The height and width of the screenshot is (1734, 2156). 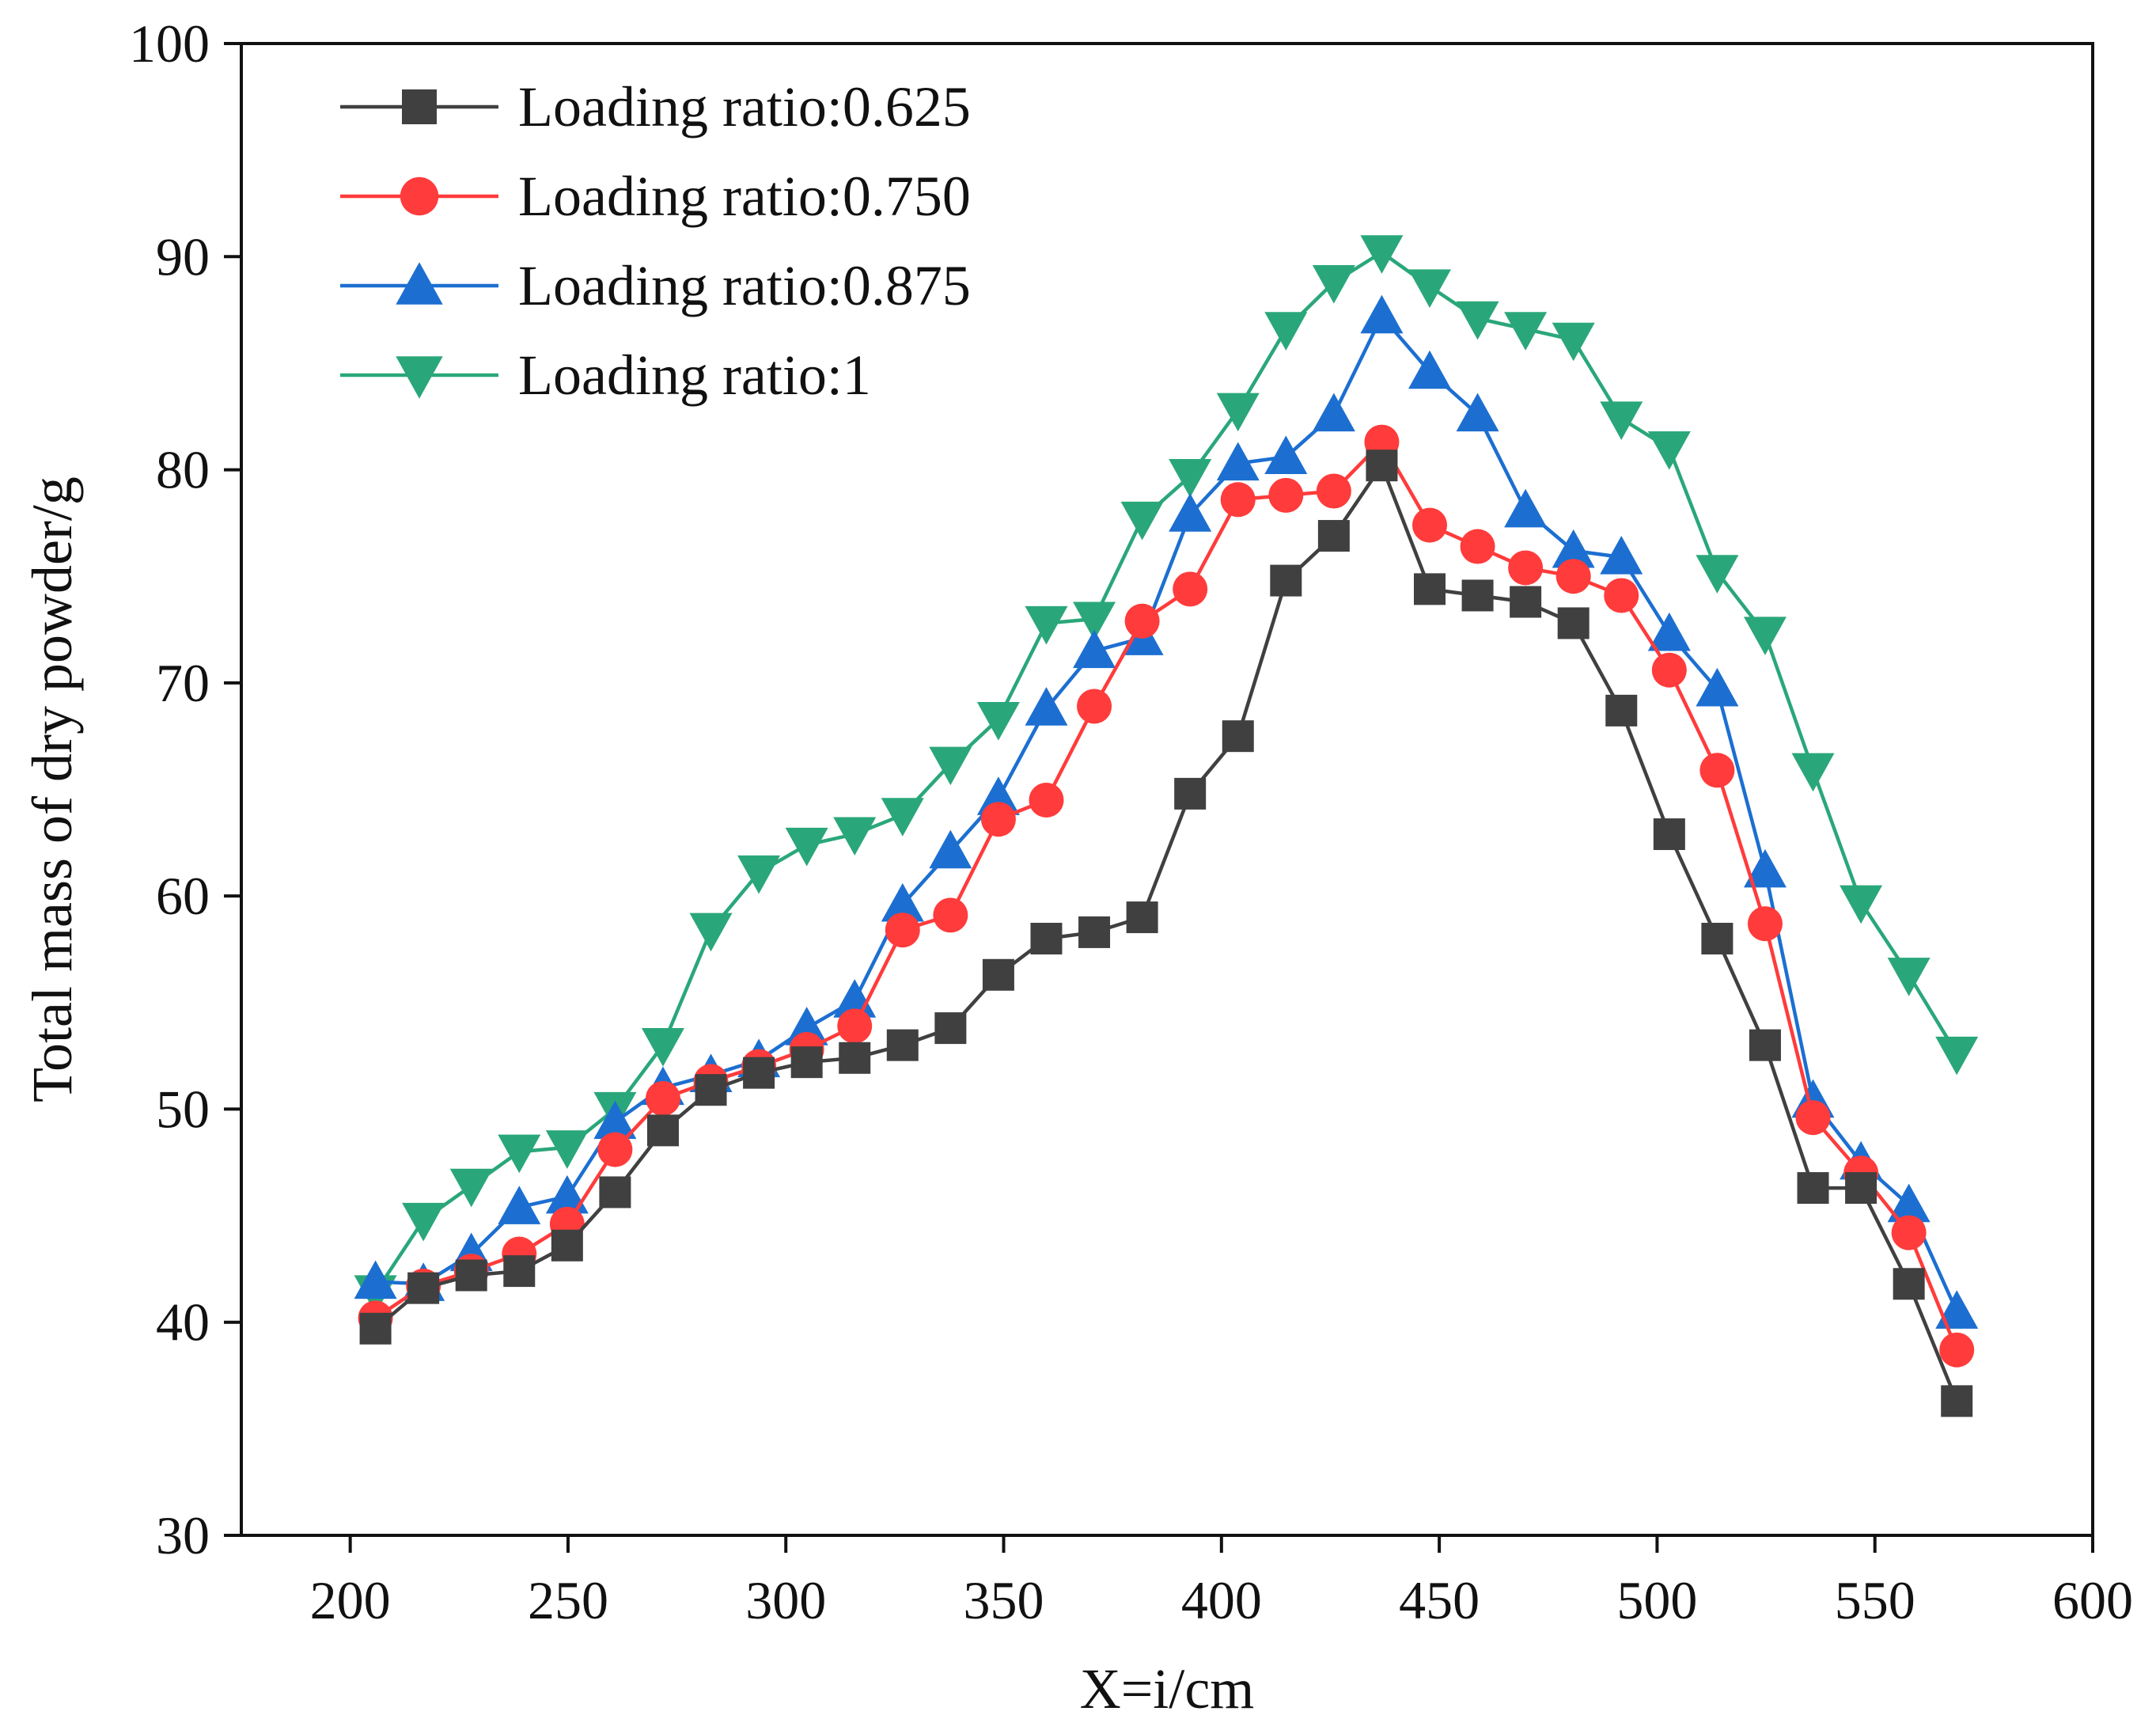 What do you see at coordinates (350, 1600) in the screenshot?
I see `x-tick-label: 200` at bounding box center [350, 1600].